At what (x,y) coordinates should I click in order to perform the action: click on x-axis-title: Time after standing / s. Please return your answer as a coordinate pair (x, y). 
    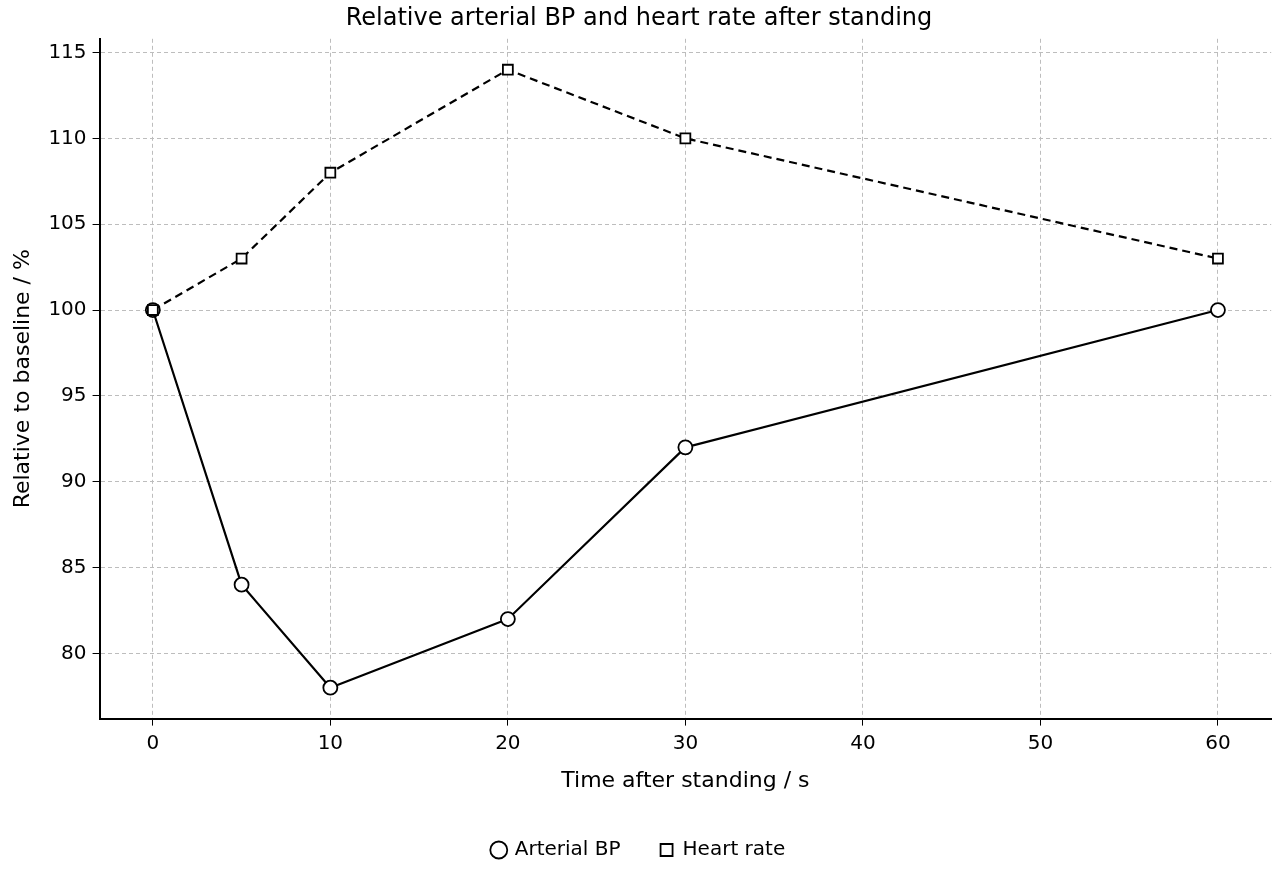
    Looking at the image, I should click on (685, 779).